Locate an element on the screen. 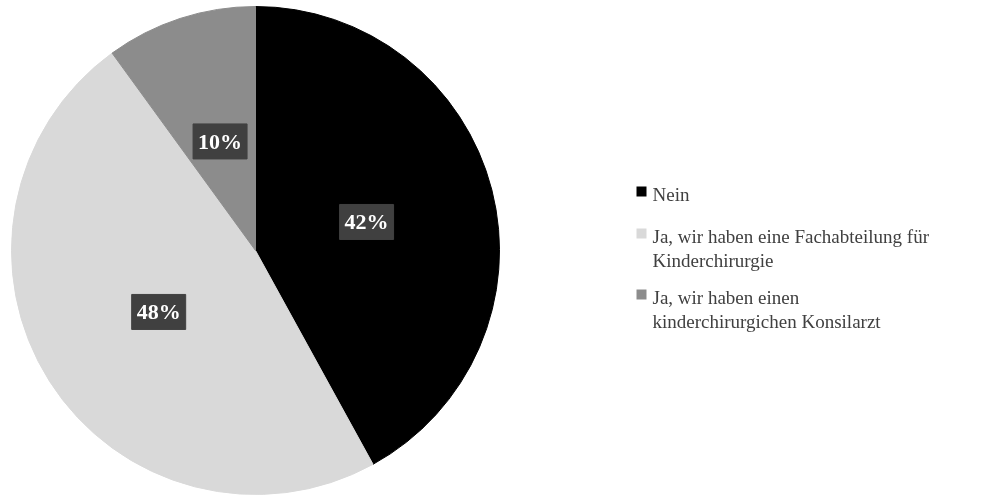 This screenshot has height=495, width=1006. data-label: 10% is located at coordinates (220, 141).